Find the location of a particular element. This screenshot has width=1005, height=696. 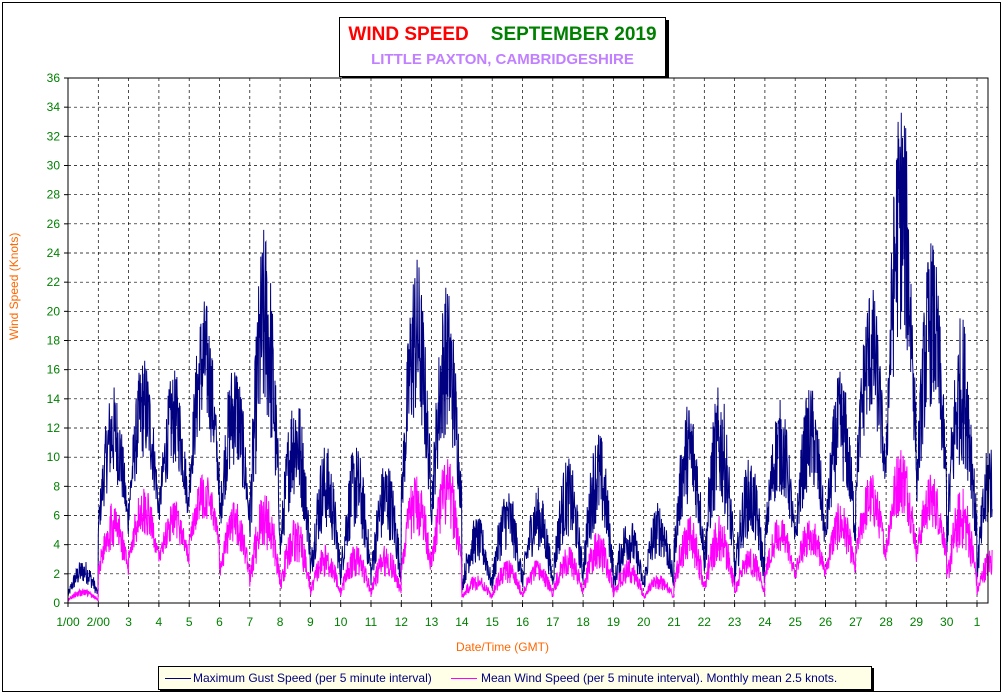

x-tick-label: 26 is located at coordinates (826, 622).